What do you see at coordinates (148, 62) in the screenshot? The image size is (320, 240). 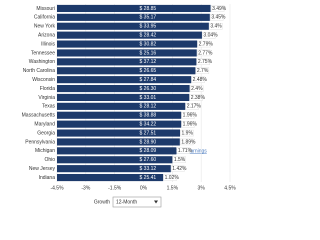 I see `bar-earnings-label: $ 37.12` at bounding box center [148, 62].